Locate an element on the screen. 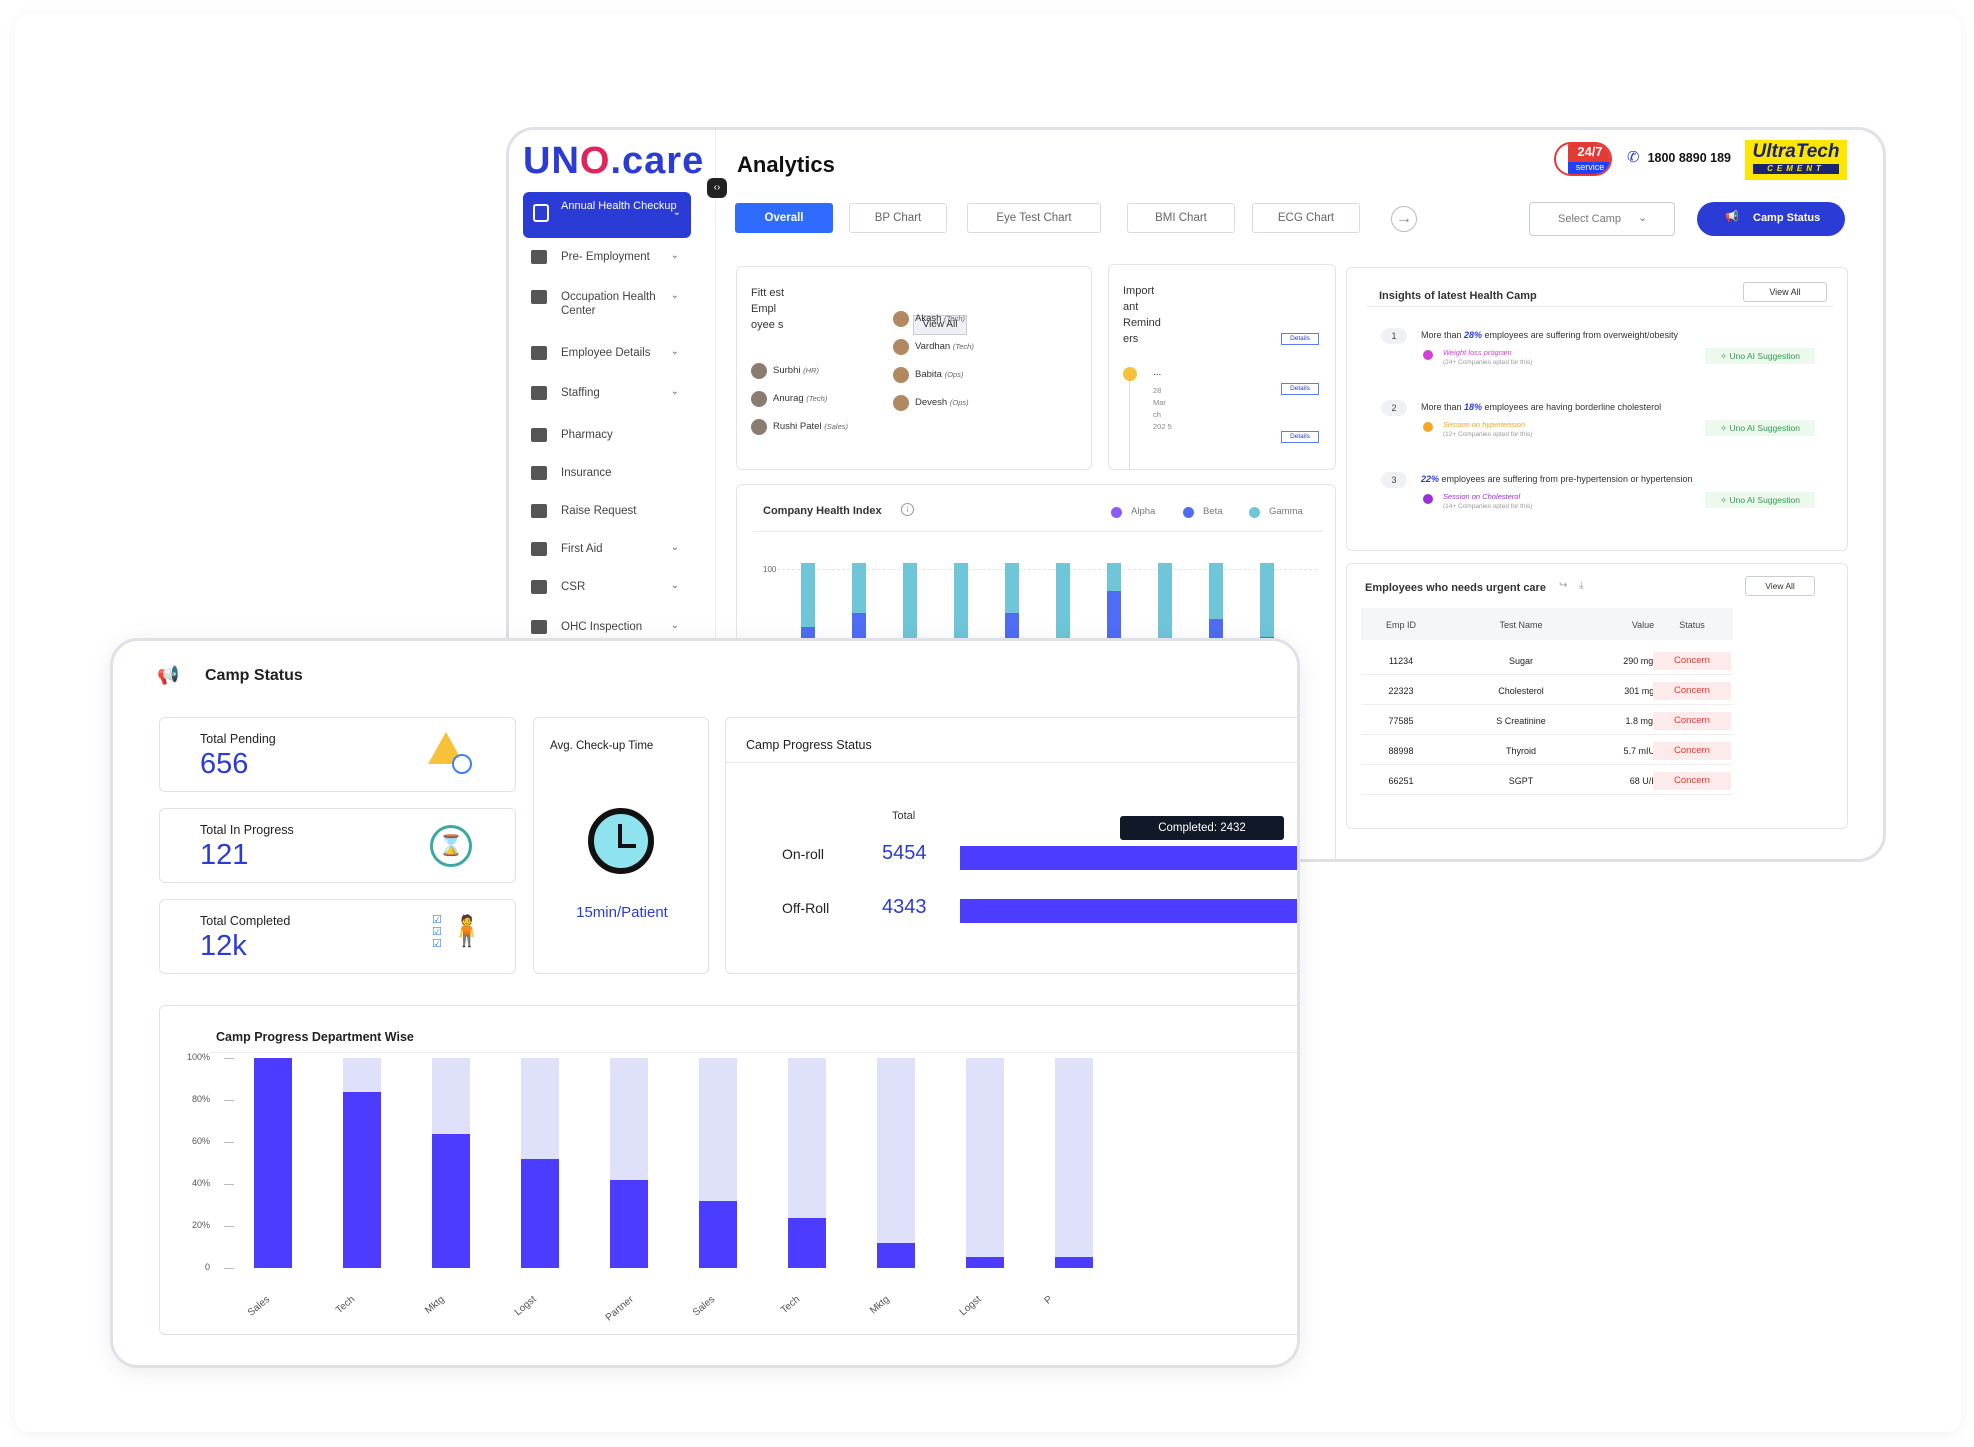  program-link: Session on Cholesterol is located at coordinates (1482, 496).